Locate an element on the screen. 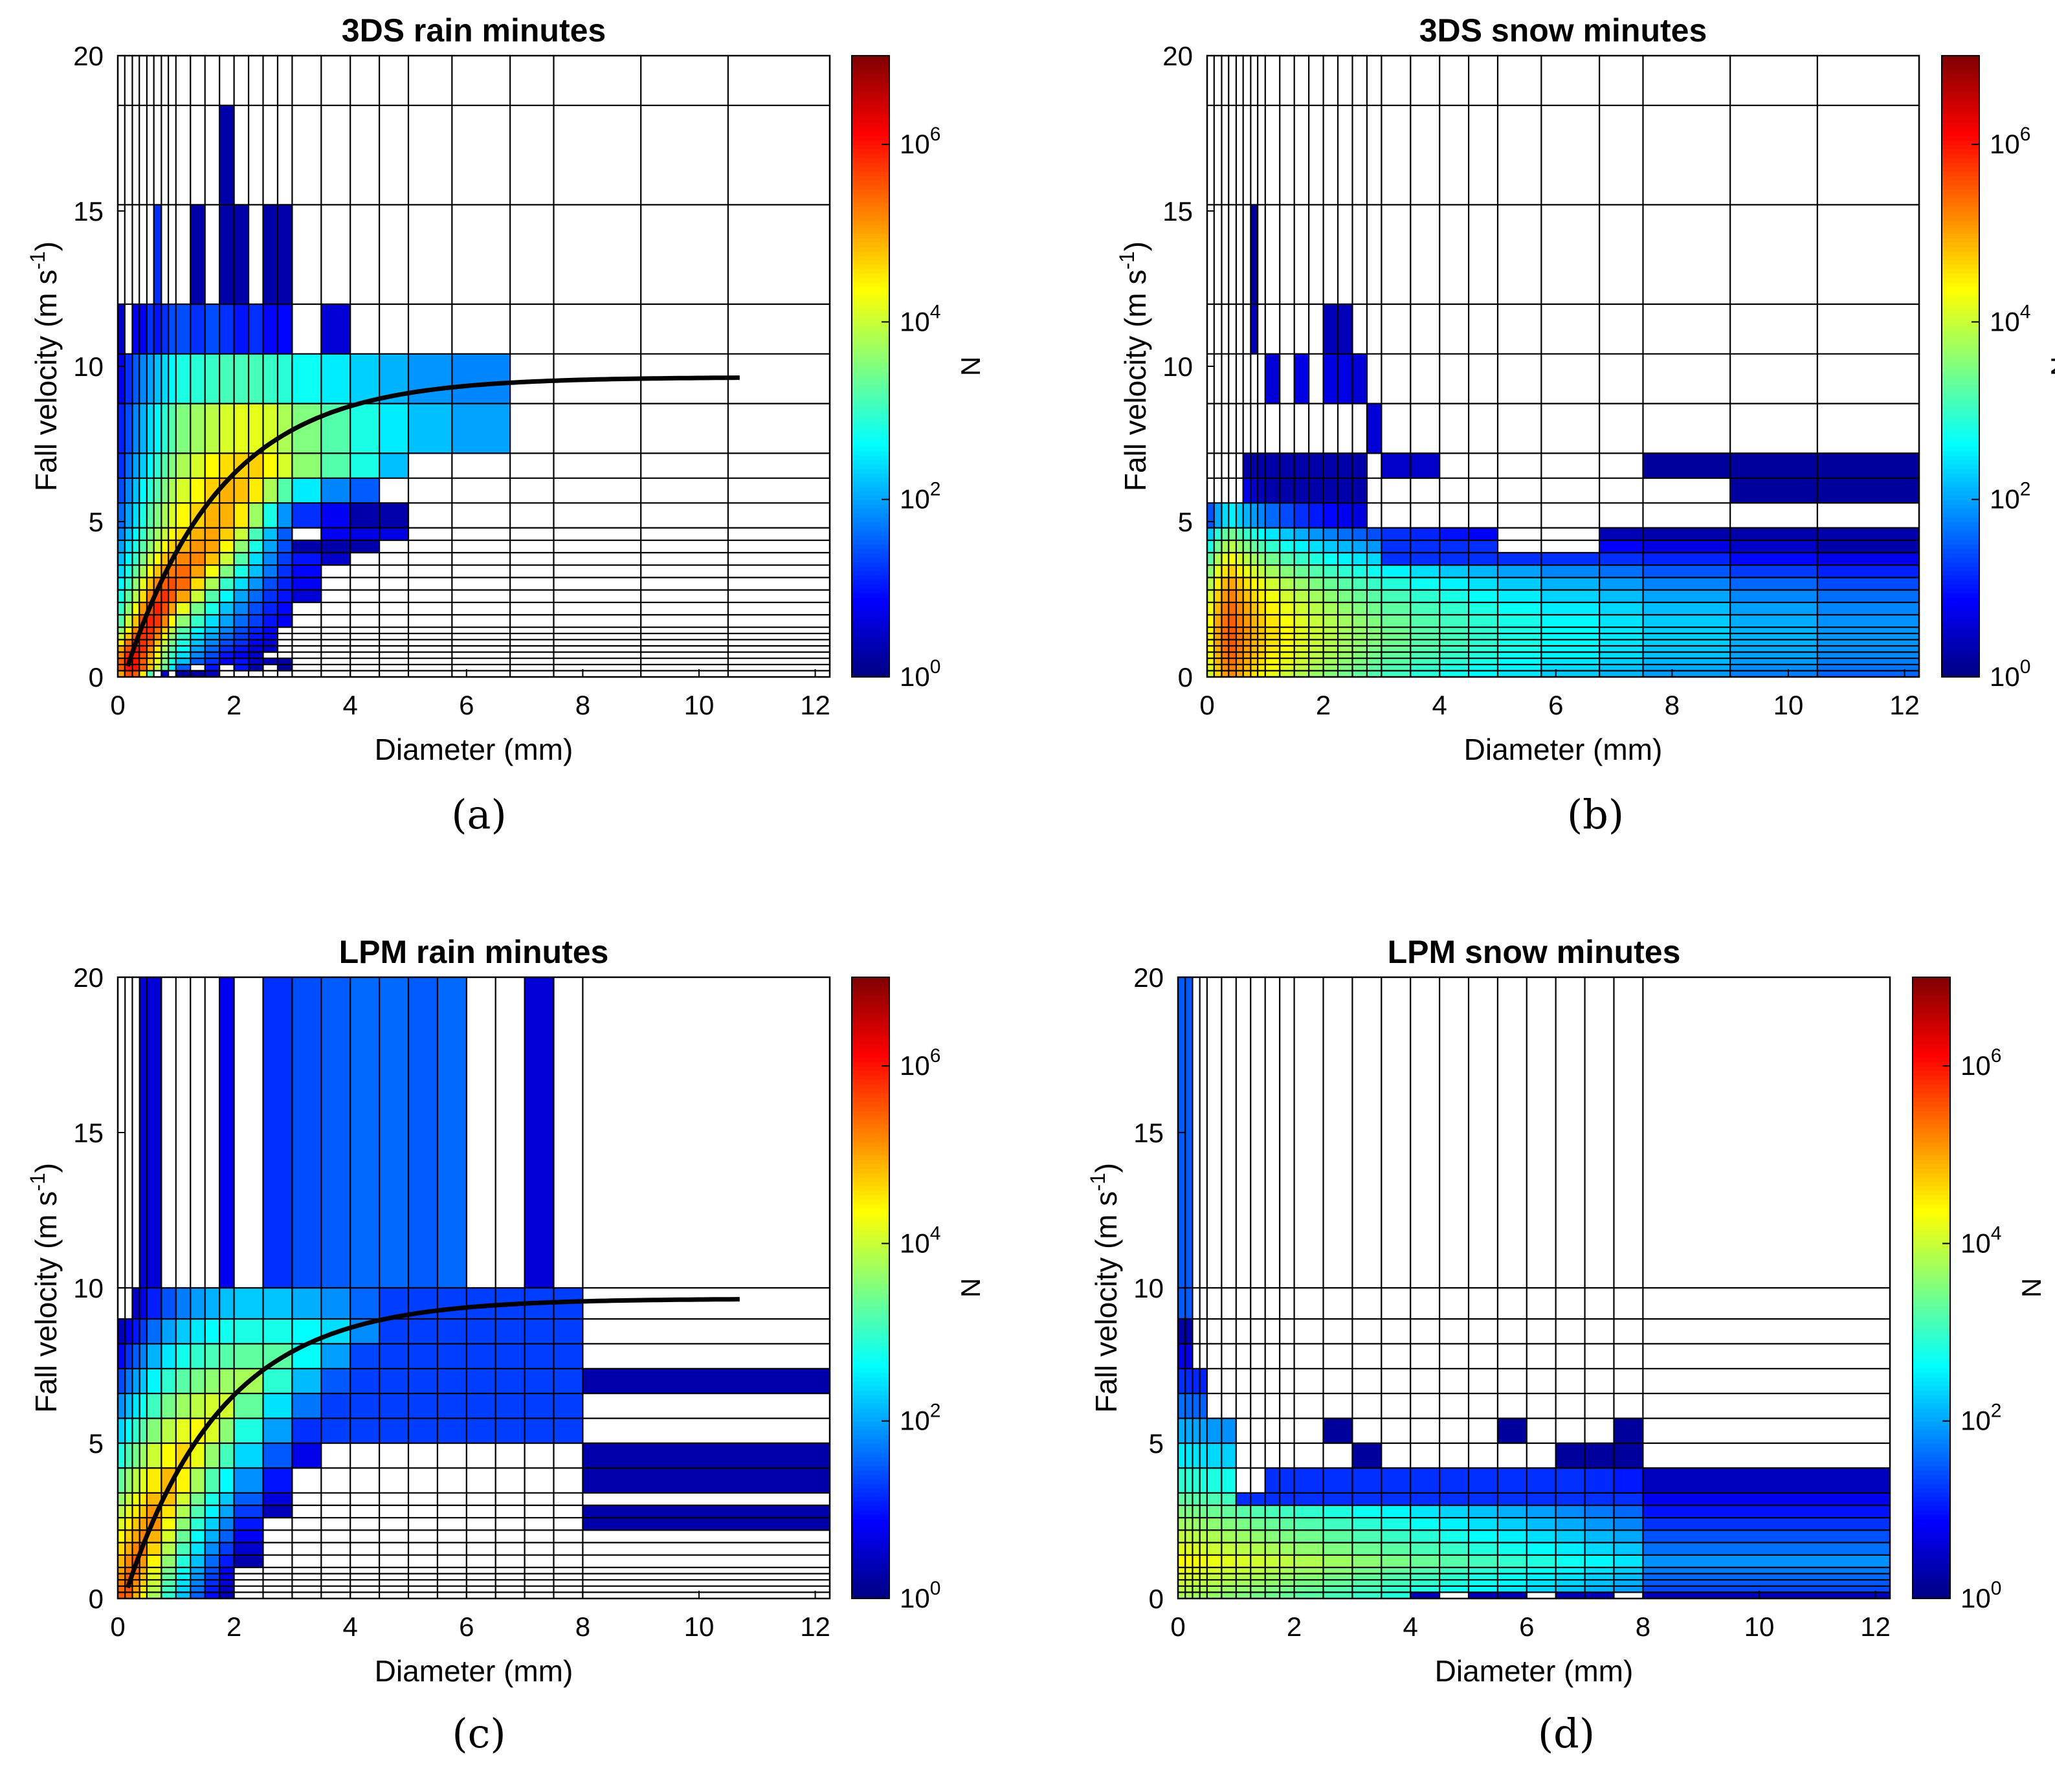 Image resolution: width=2055 pixels, height=1792 pixels. colorbar-tick-label: 104 is located at coordinates (1981, 1240).